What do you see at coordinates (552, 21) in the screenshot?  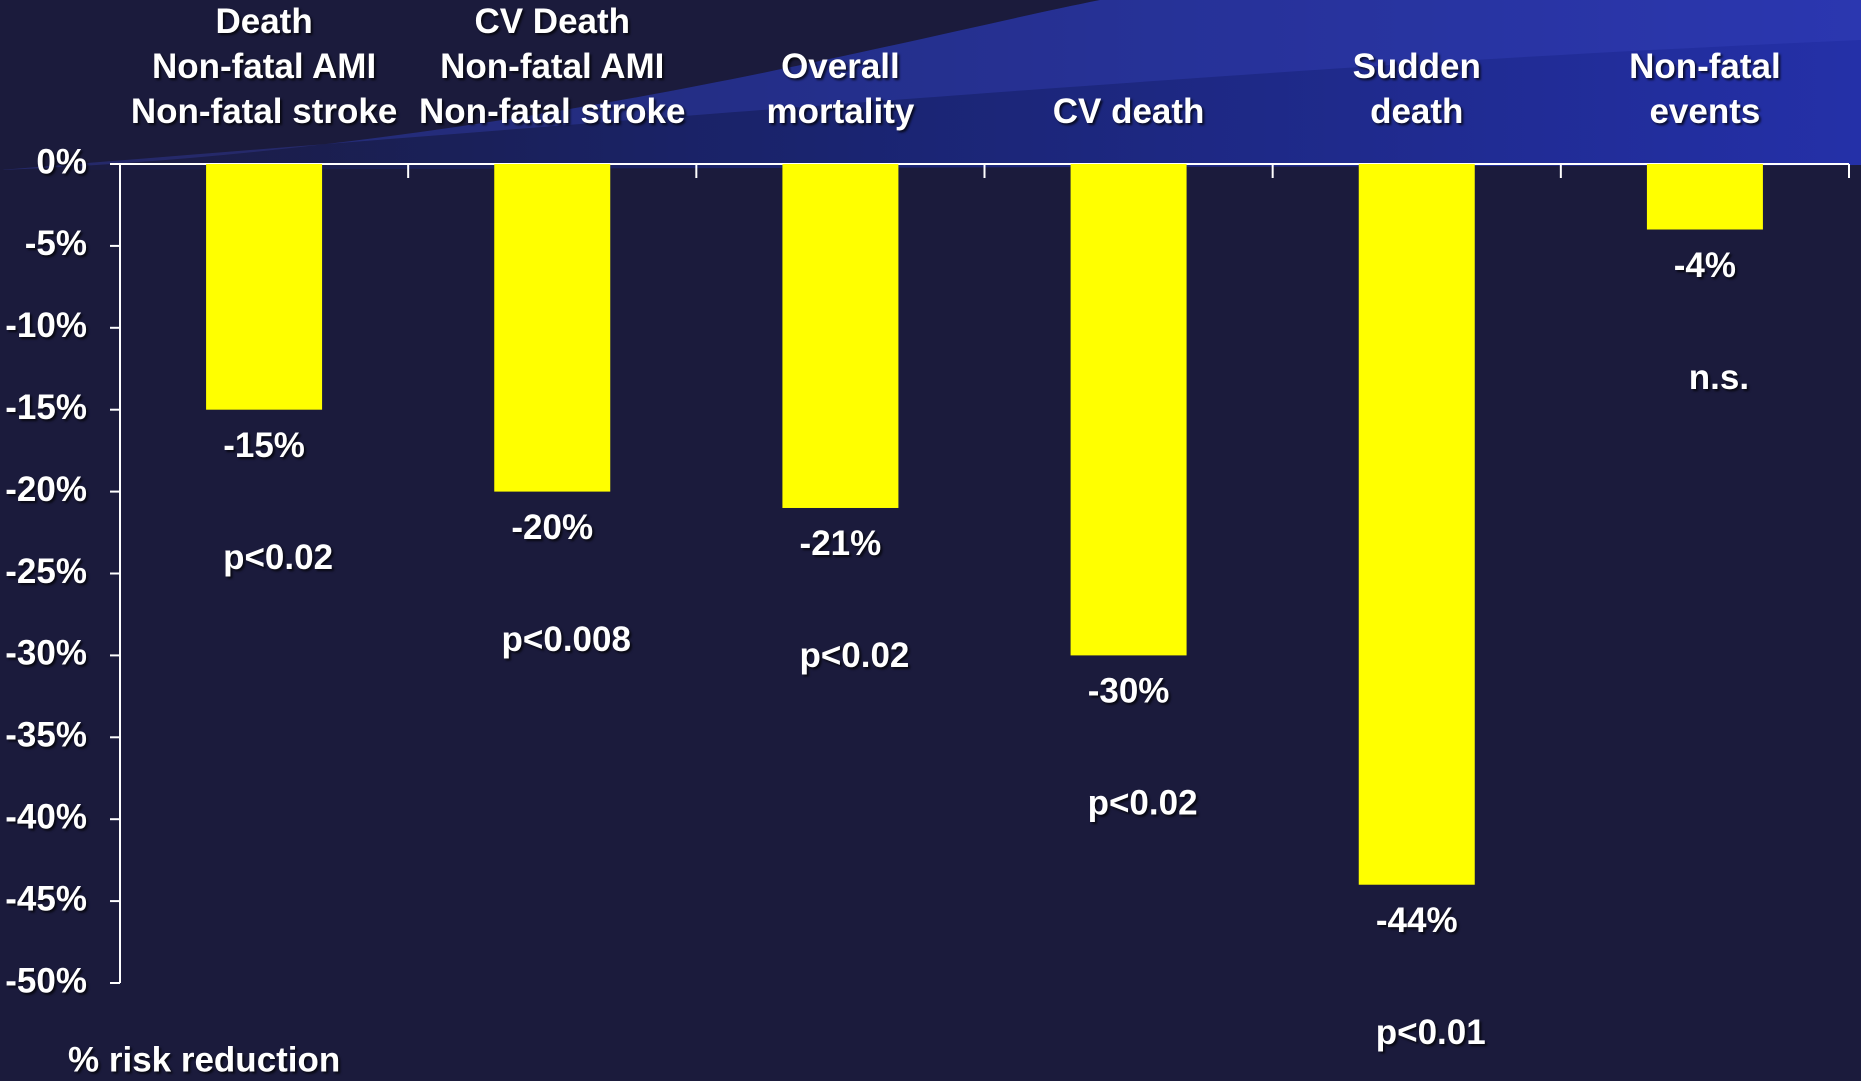 I see `category-line: CV Death` at bounding box center [552, 21].